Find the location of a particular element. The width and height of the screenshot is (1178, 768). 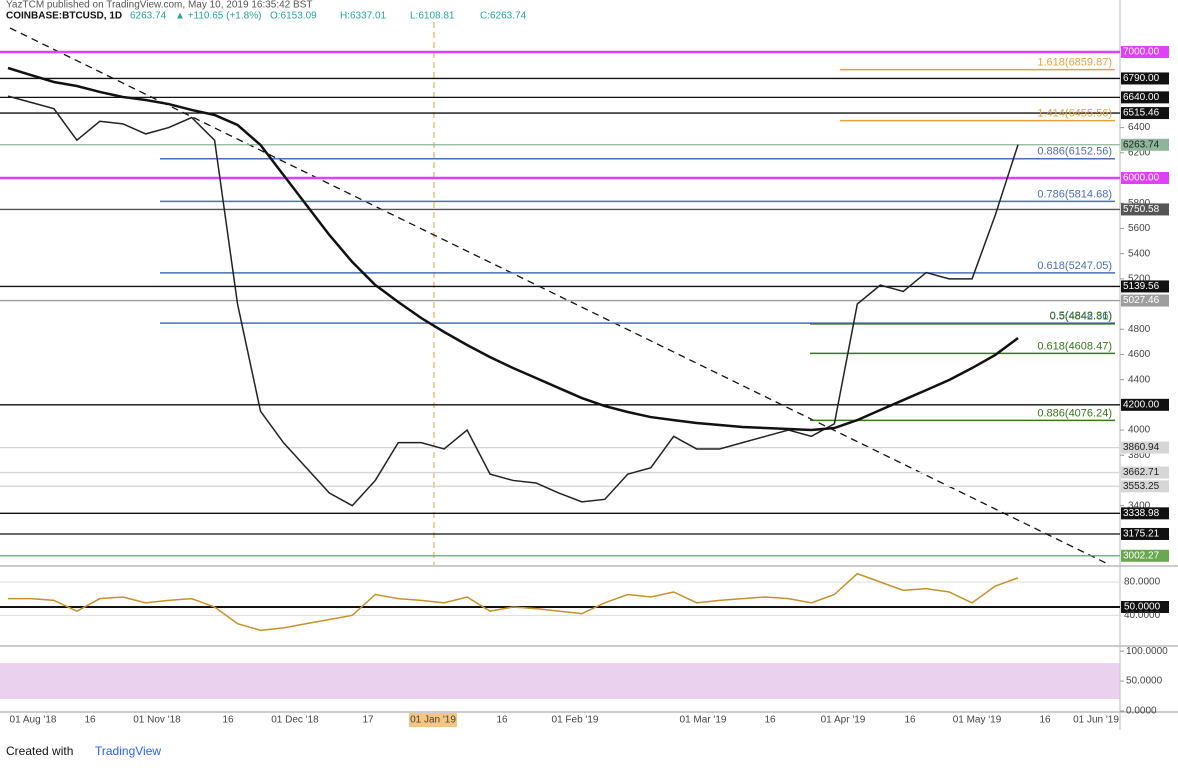

y-tick-label: 5800 is located at coordinates (1139, 203).